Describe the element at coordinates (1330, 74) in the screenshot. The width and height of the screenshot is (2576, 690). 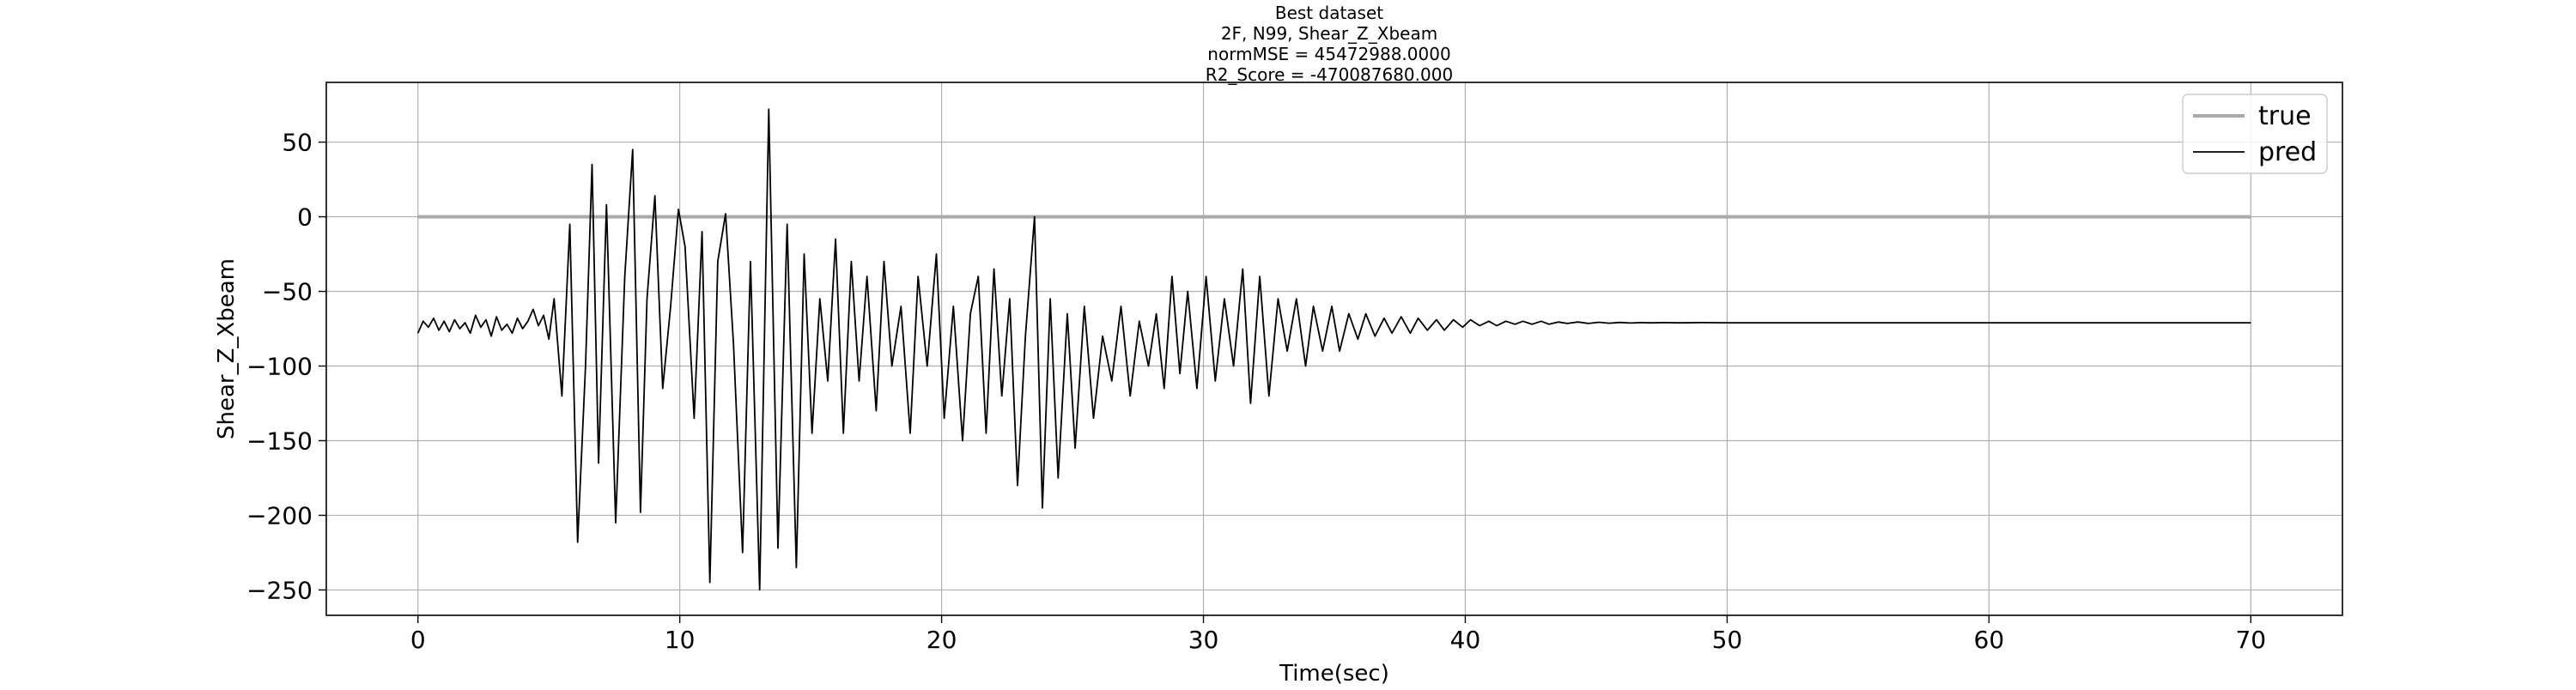
I see `chart-title-line: R2_Score = -470087680.000` at that location.